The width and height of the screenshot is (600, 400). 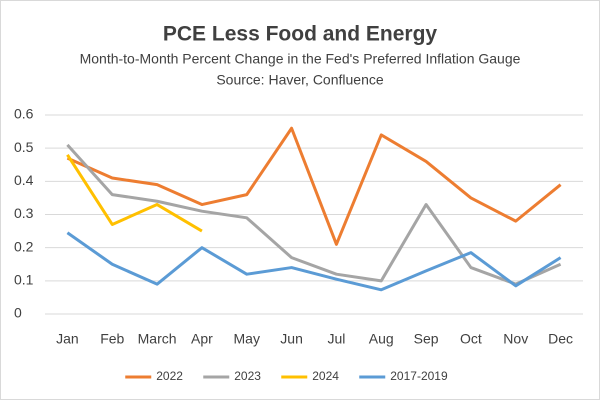 What do you see at coordinates (300, 80) in the screenshot?
I see `chart-source: Source: Haver, Confluence` at bounding box center [300, 80].